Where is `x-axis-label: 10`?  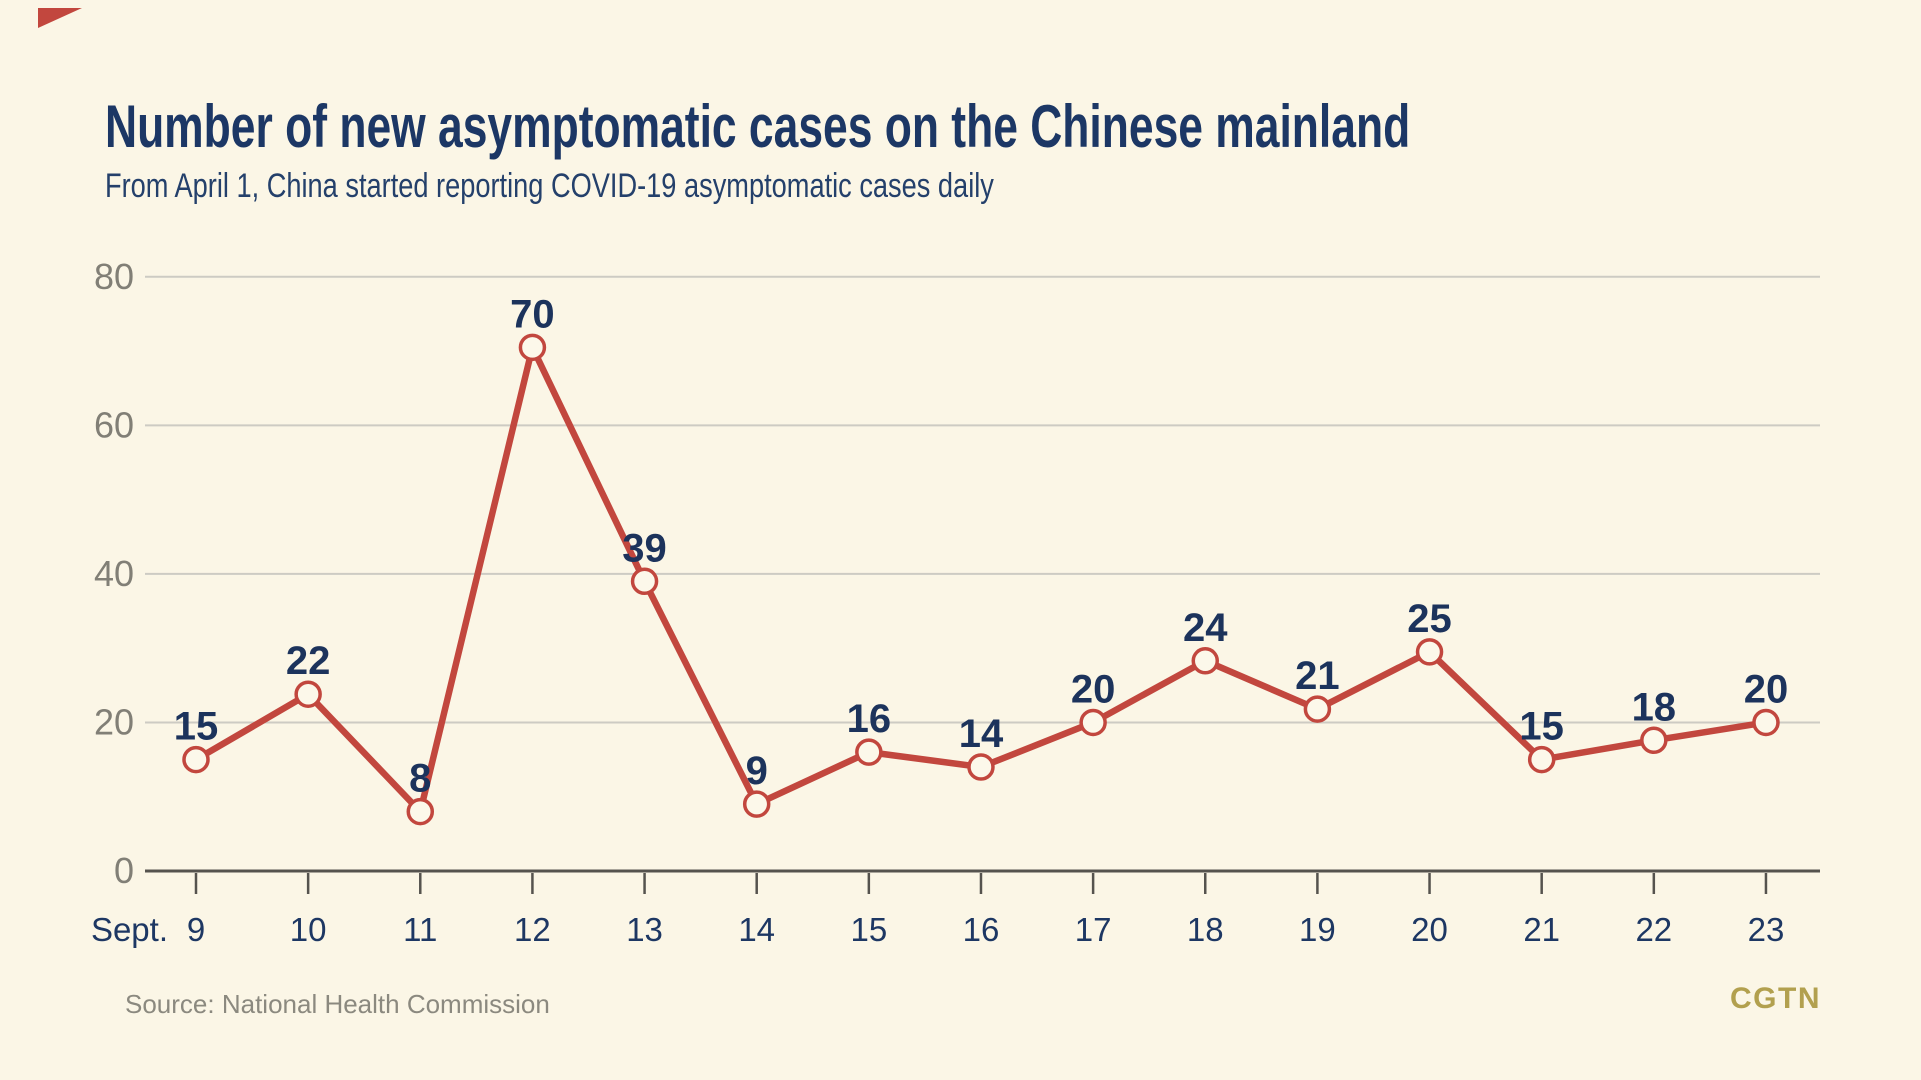
x-axis-label: 10 is located at coordinates (308, 929).